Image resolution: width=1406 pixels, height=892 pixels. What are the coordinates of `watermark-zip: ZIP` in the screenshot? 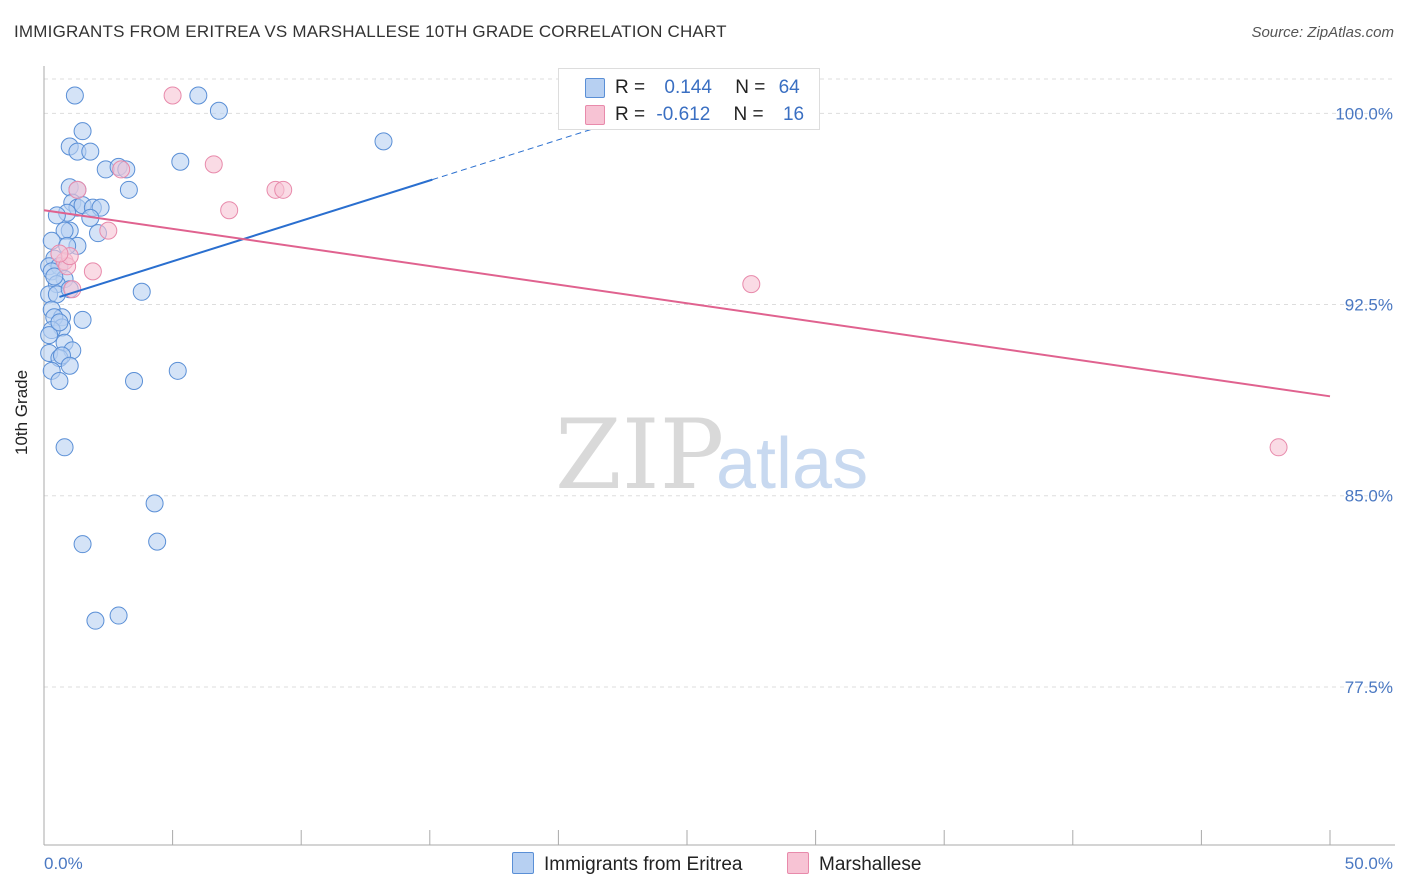 It's located at (639, 455).